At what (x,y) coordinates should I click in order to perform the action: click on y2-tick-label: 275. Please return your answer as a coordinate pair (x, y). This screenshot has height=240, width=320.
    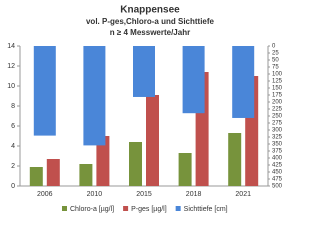
    Looking at the image, I should click on (277, 124).